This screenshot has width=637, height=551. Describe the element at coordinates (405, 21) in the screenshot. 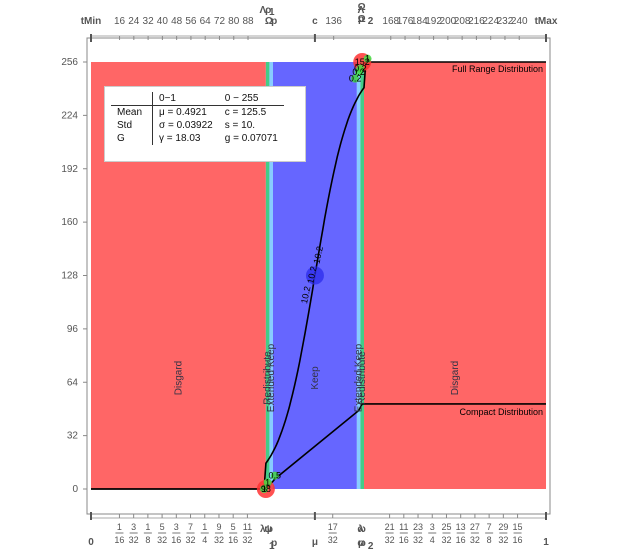

I see `top-tick-label: 176` at that location.